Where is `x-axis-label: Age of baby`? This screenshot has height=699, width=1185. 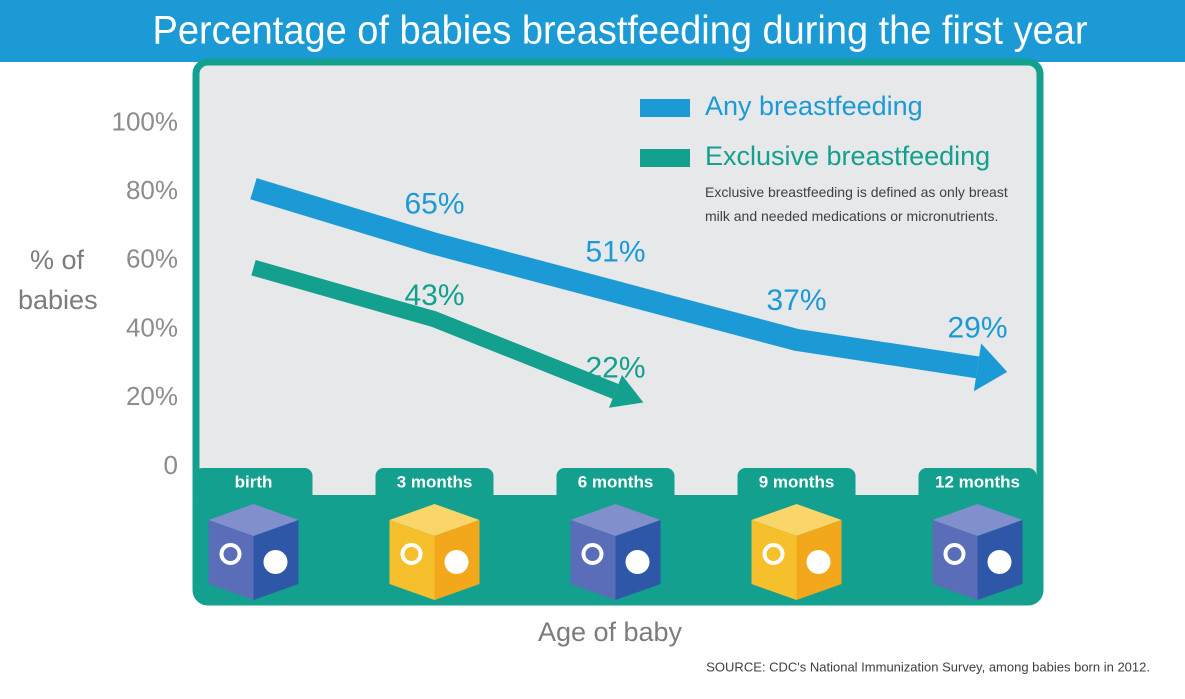
x-axis-label: Age of baby is located at coordinates (610, 632).